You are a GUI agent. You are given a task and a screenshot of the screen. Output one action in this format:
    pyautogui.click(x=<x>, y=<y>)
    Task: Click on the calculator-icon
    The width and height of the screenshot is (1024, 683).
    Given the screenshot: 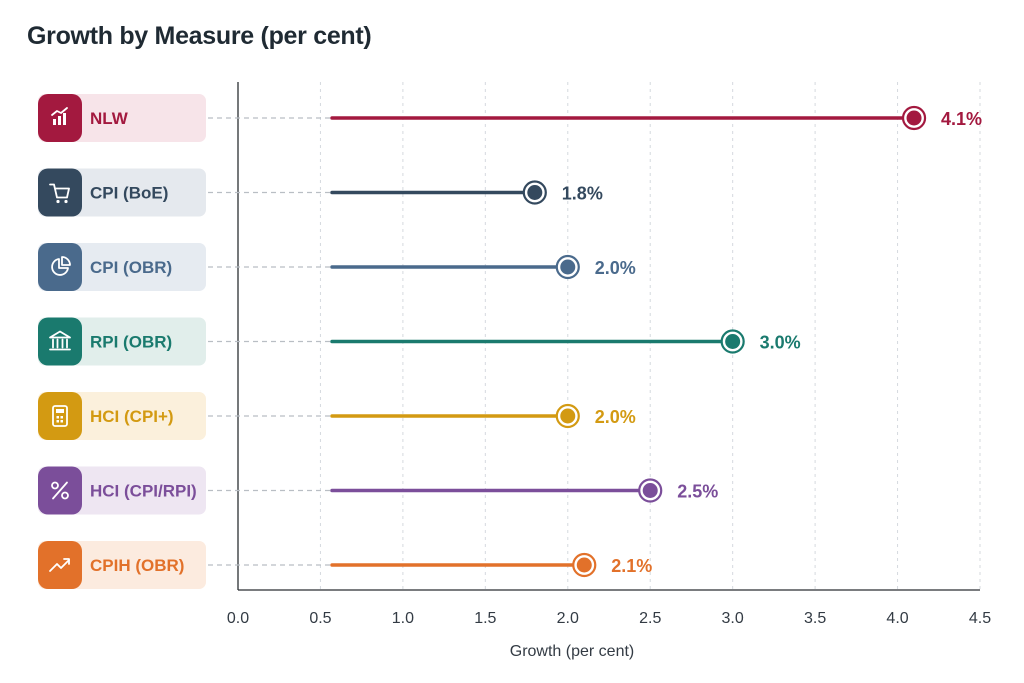 What is the action you would take?
    pyautogui.click(x=60, y=416)
    